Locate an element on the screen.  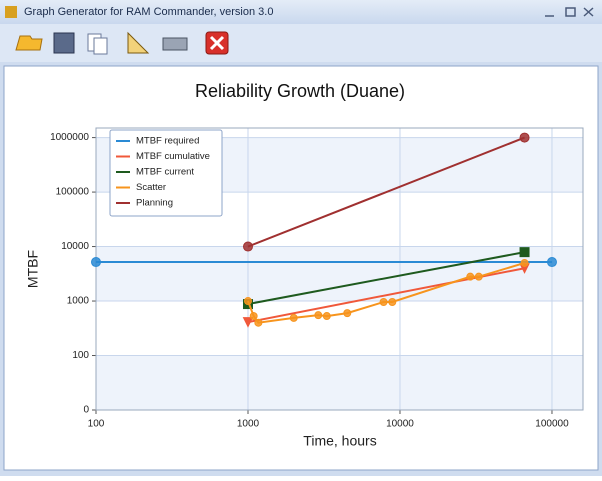
x-tick-label: 100 is located at coordinates (96, 424).